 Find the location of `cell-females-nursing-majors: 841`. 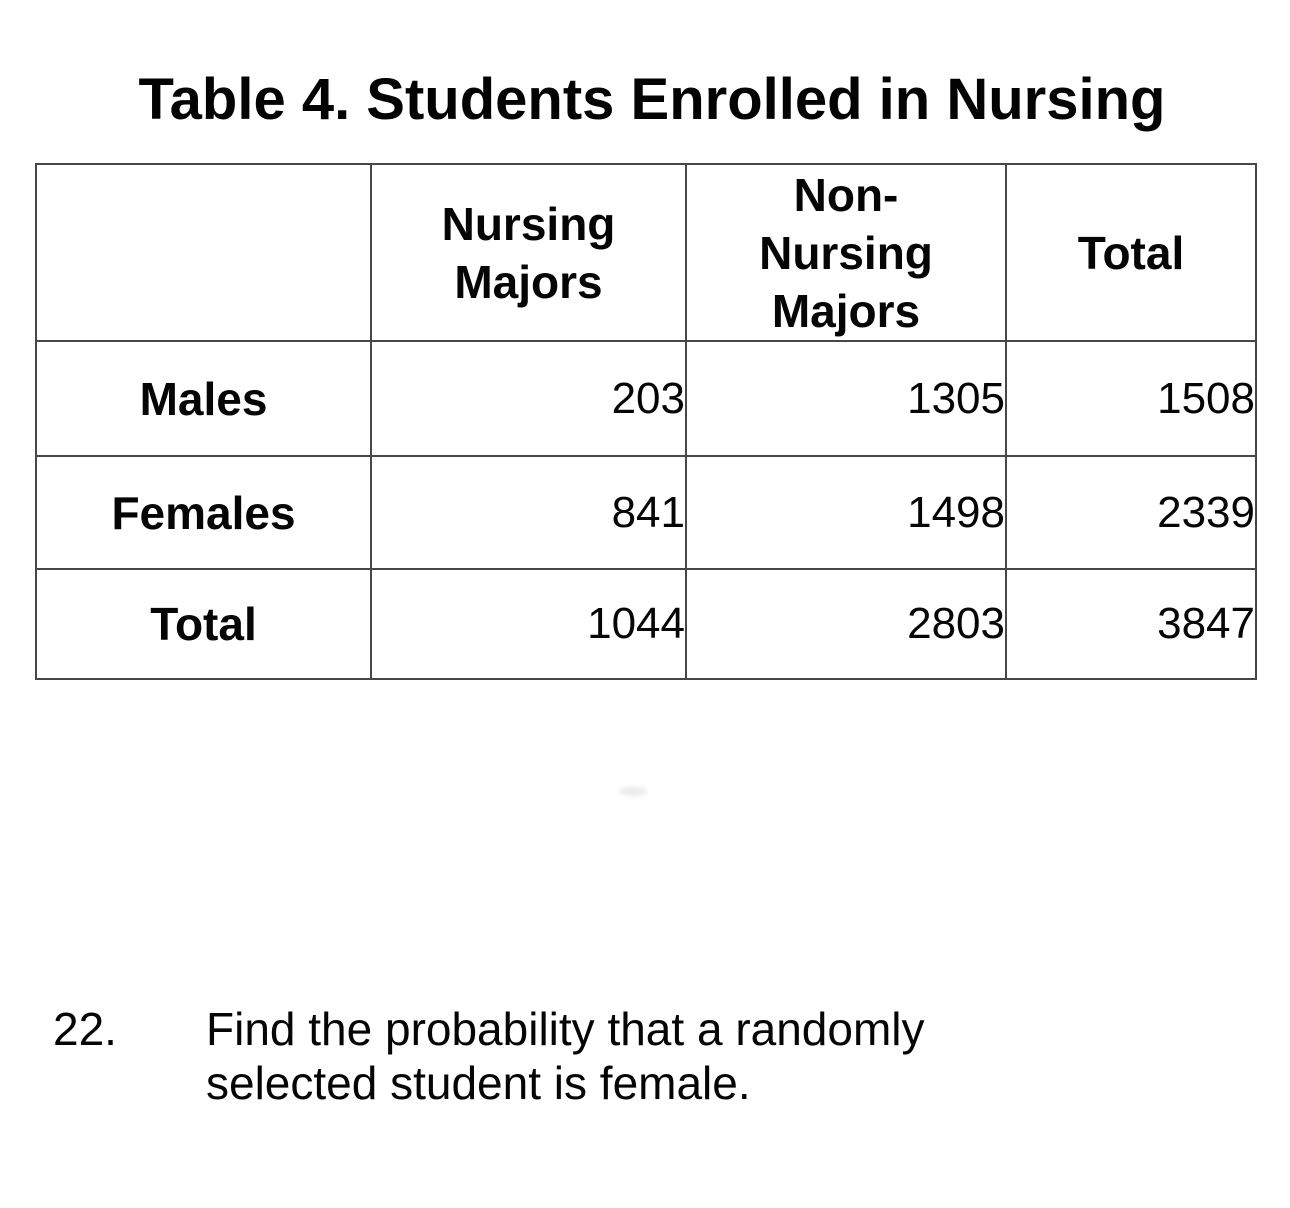

cell-females-nursing-majors: 841 is located at coordinates (528, 512).